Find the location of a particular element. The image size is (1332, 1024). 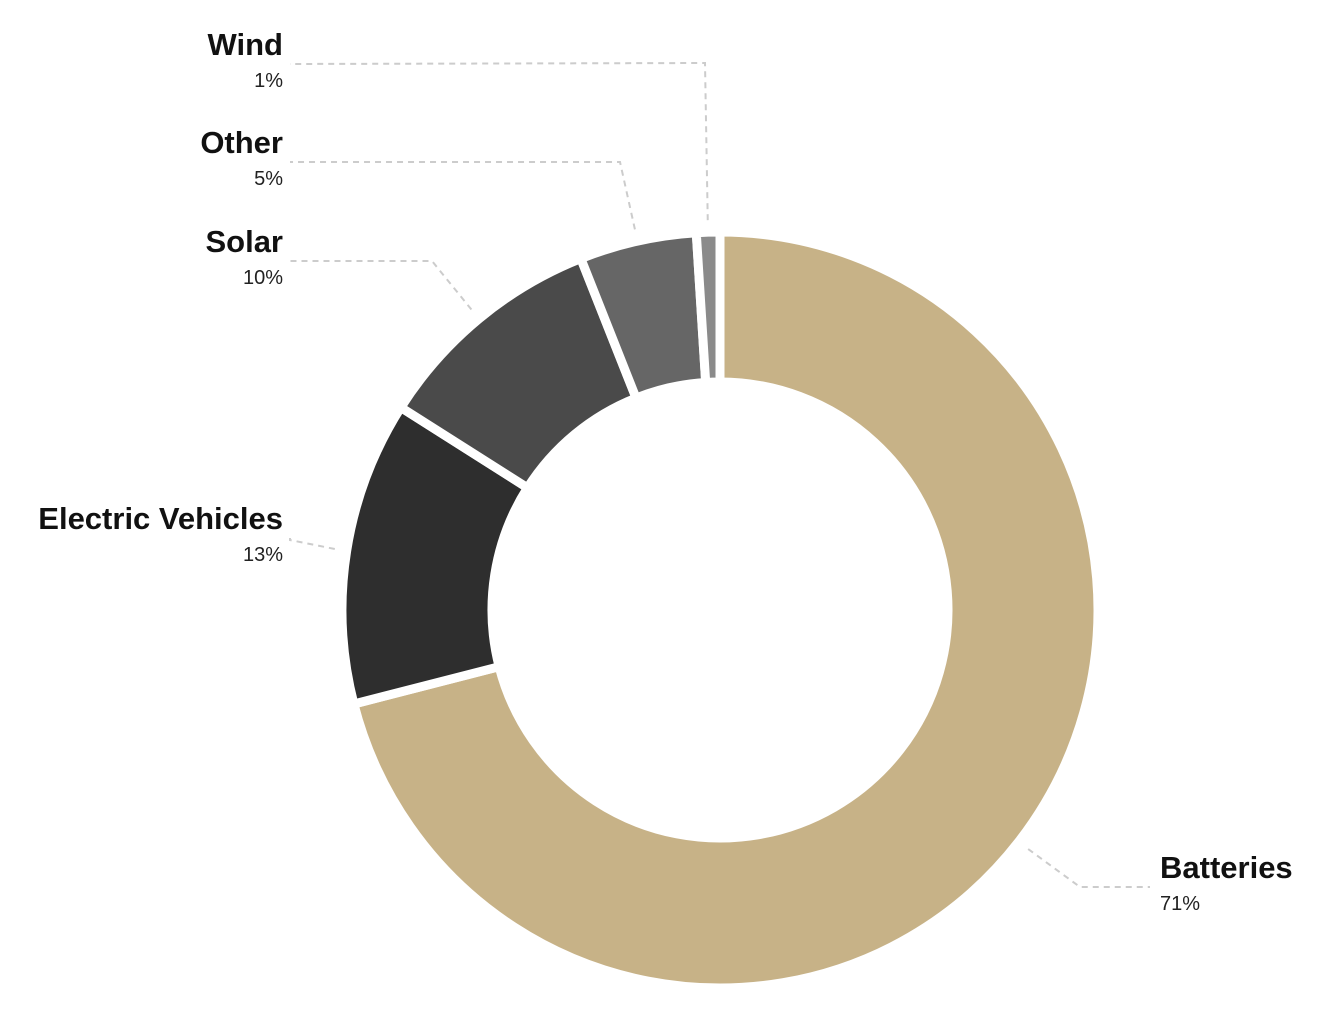

segment-value-label: 71% is located at coordinates (1180, 904).